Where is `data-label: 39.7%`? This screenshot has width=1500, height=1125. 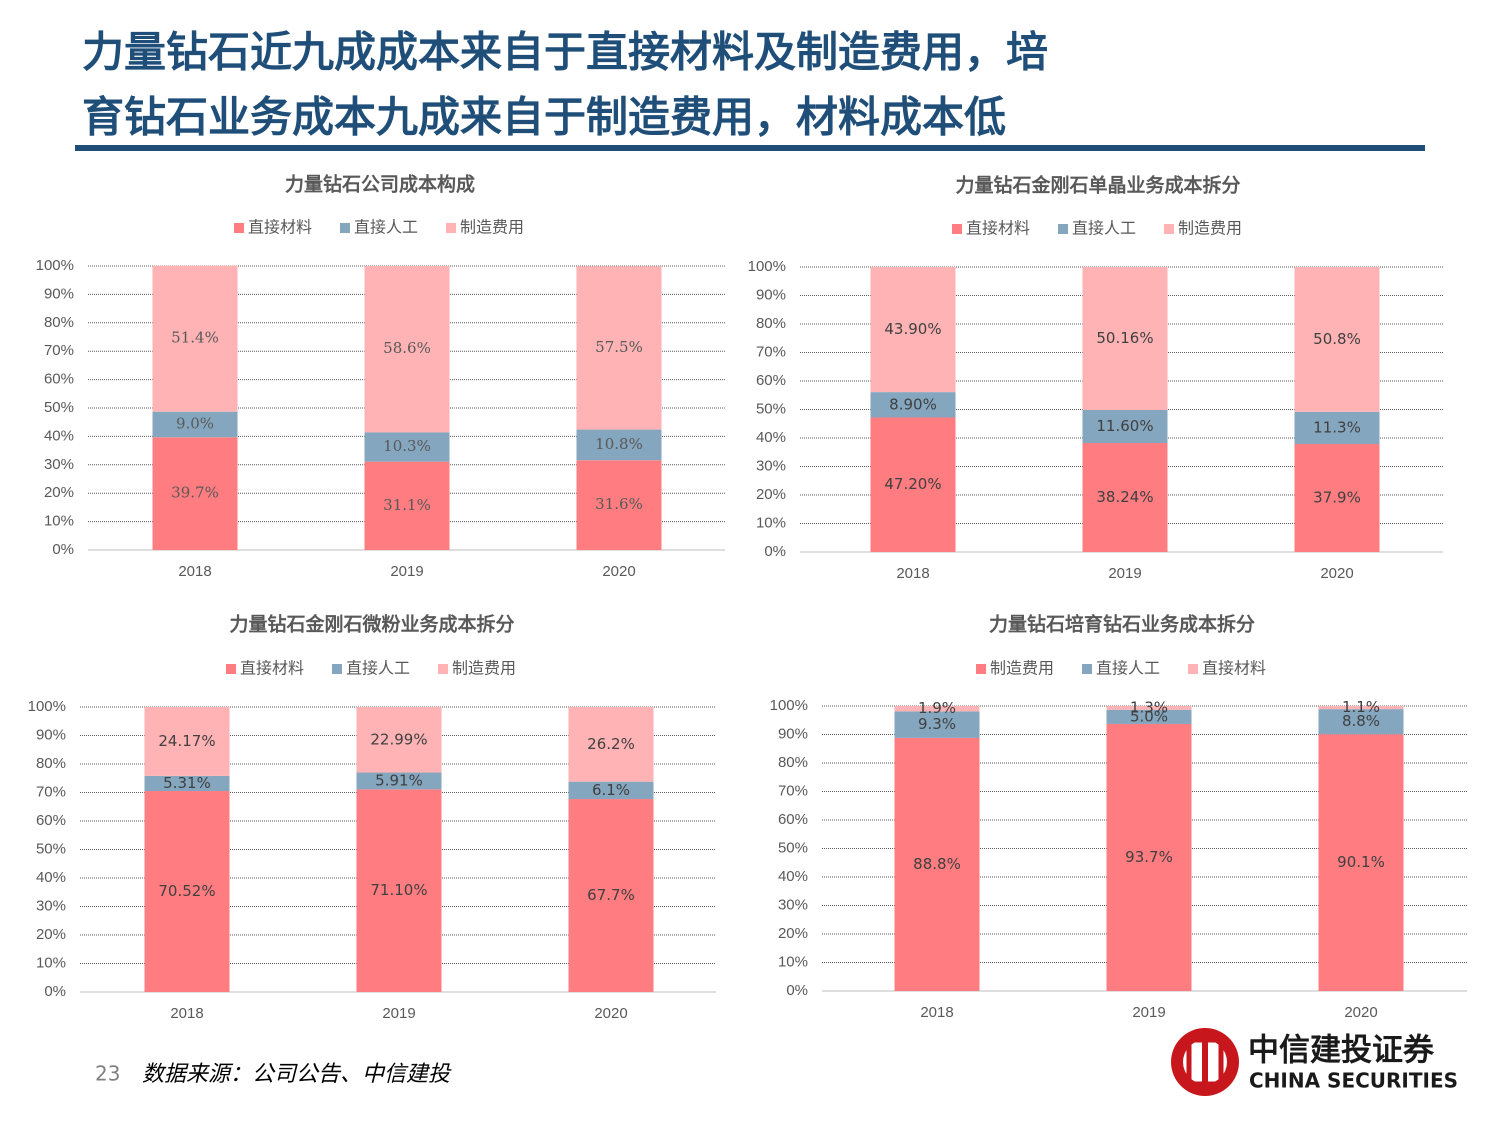
data-label: 39.7% is located at coordinates (195, 493).